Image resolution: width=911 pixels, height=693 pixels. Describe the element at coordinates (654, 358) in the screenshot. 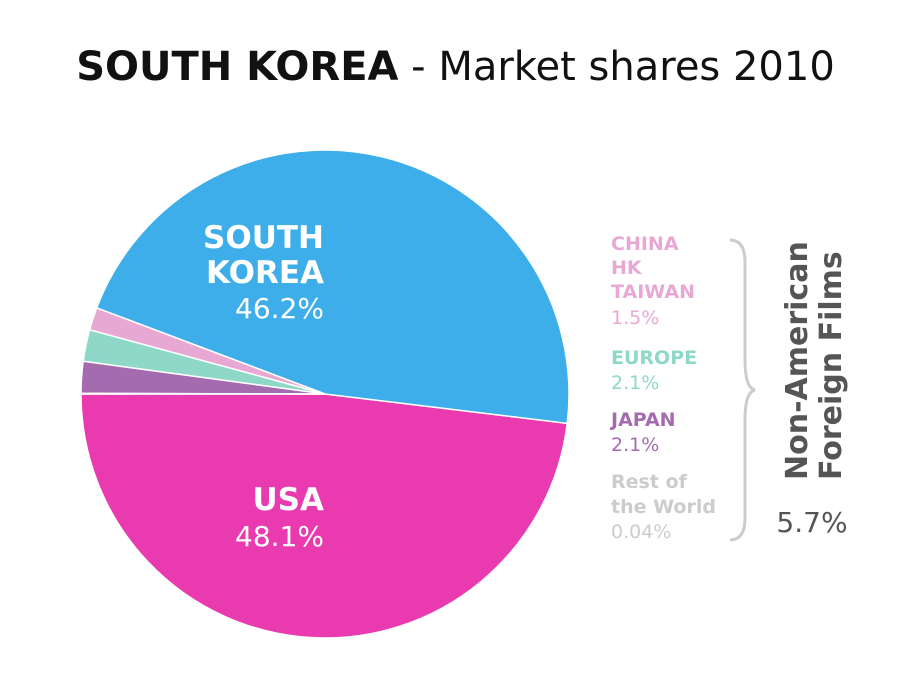

I see `side-label-europe: EUROPE` at that location.